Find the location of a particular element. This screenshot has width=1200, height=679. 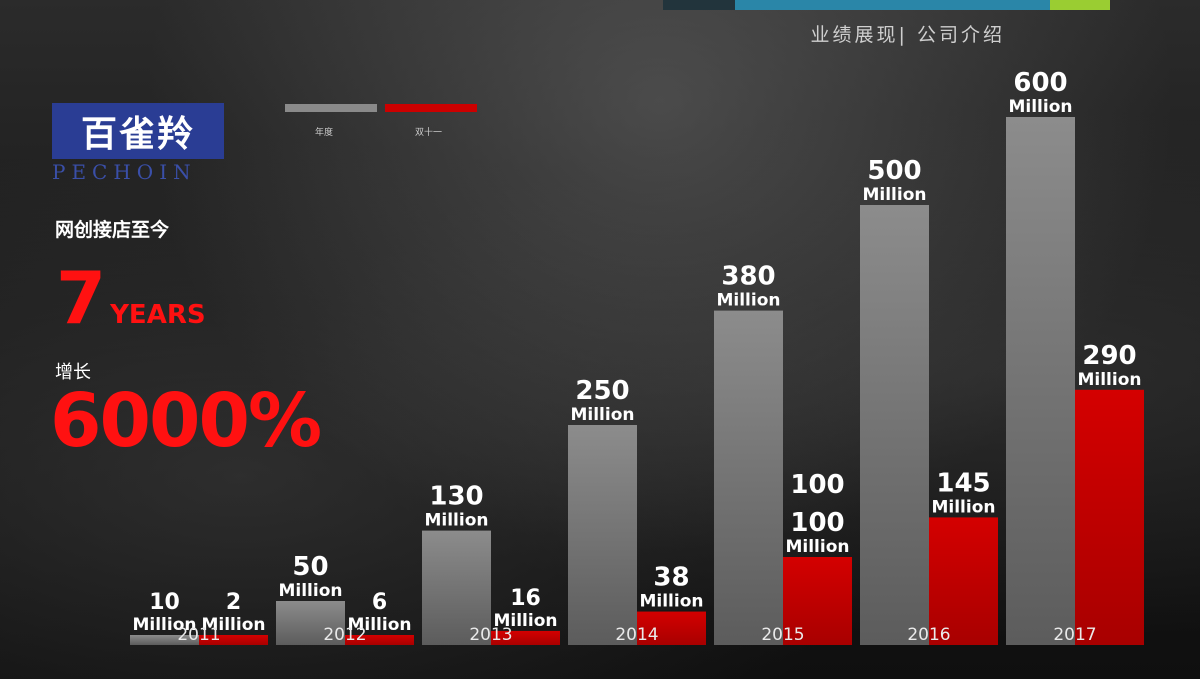

label-double11-2012-unit: Million is located at coordinates (379, 625).